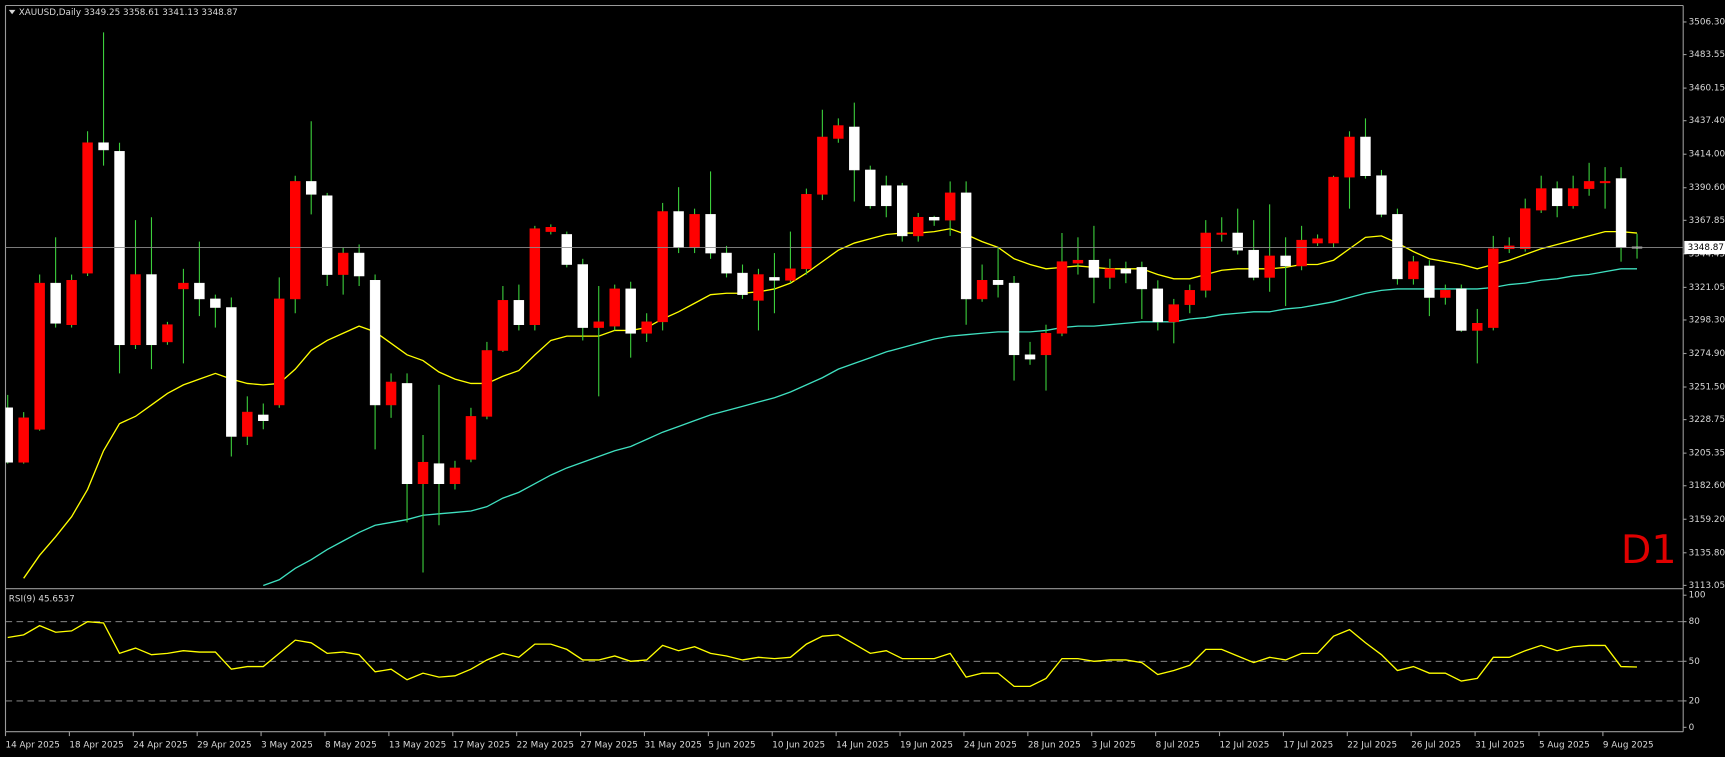 The width and height of the screenshot is (1725, 757). What do you see at coordinates (180, 13) in the screenshot?
I see `low: 3341.13` at bounding box center [180, 13].